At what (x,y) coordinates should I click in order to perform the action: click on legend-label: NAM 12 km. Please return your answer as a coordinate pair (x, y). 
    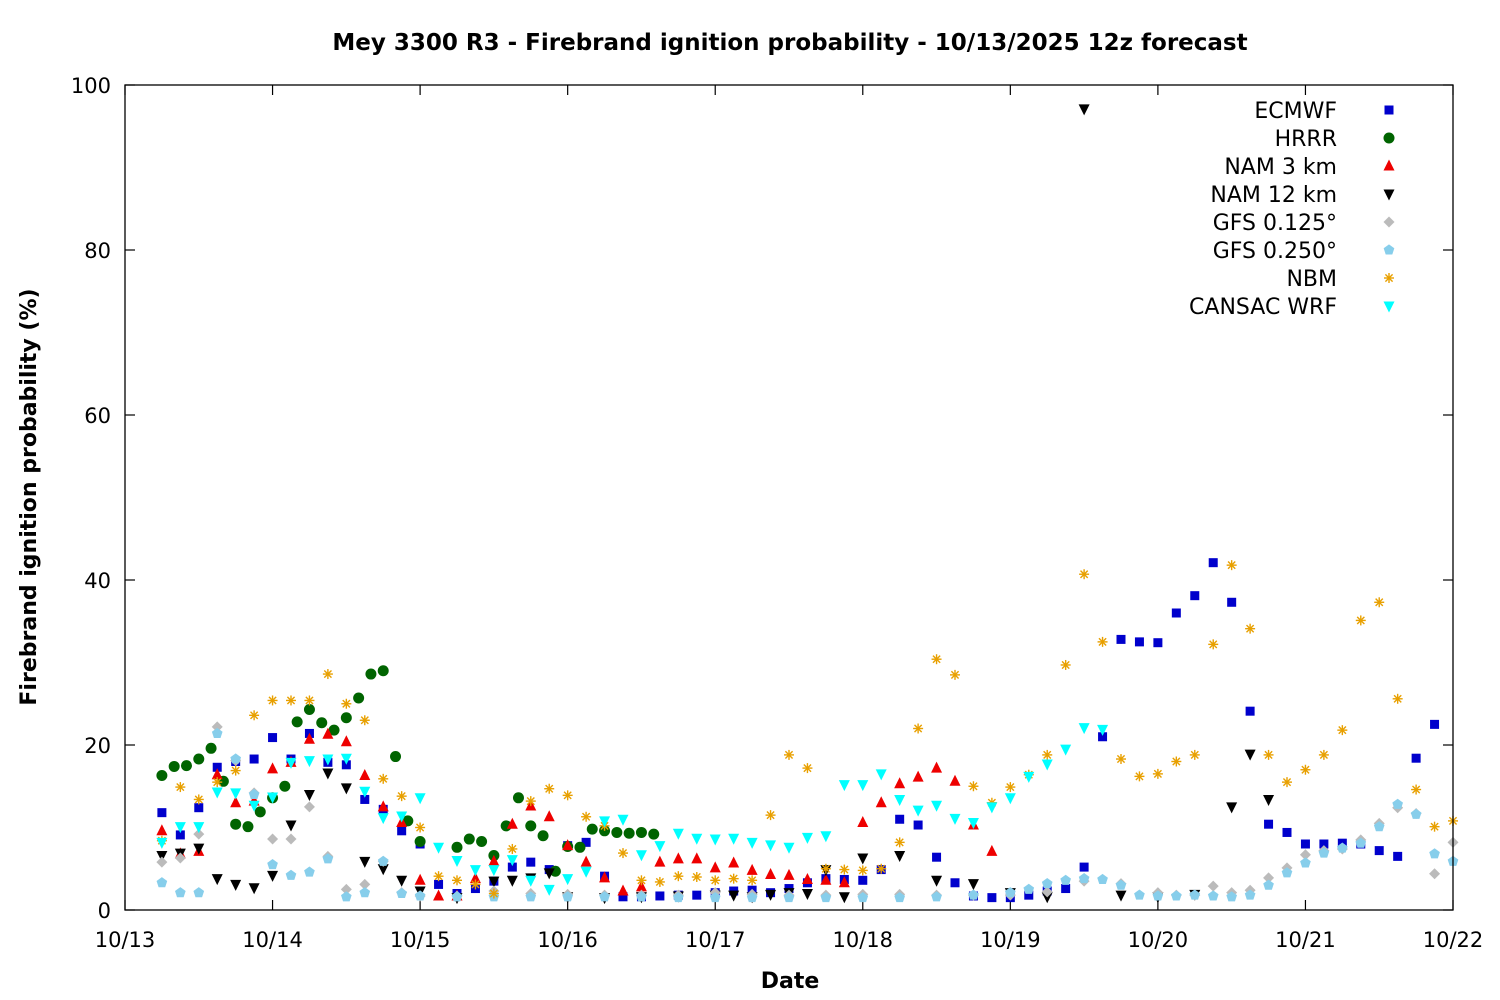
    Looking at the image, I should click on (1273, 195).